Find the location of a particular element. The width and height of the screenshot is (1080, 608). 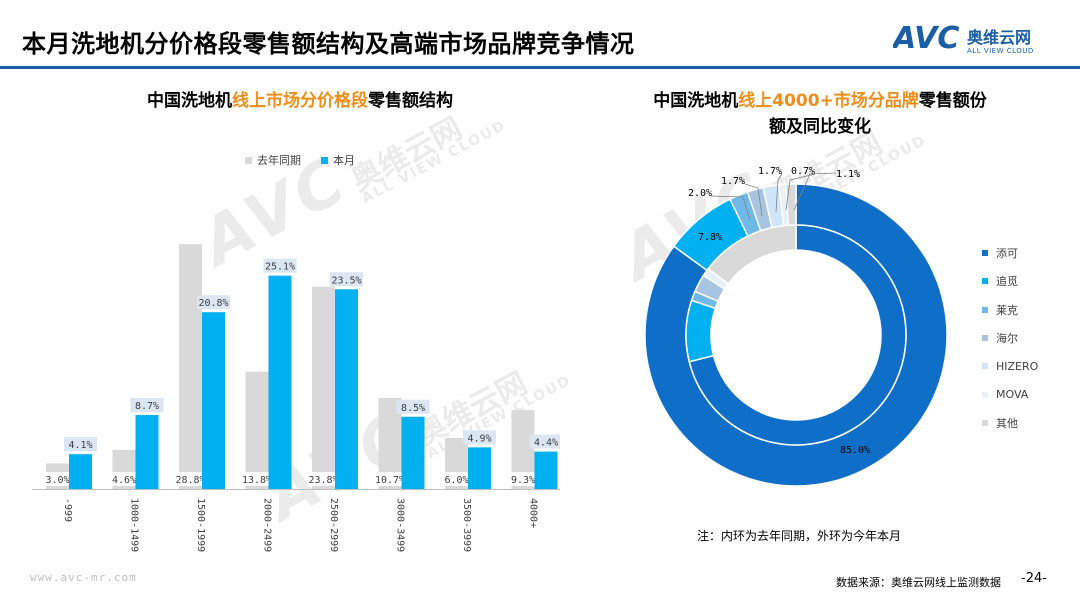

outer-data-label: 2.0% is located at coordinates (700, 193).